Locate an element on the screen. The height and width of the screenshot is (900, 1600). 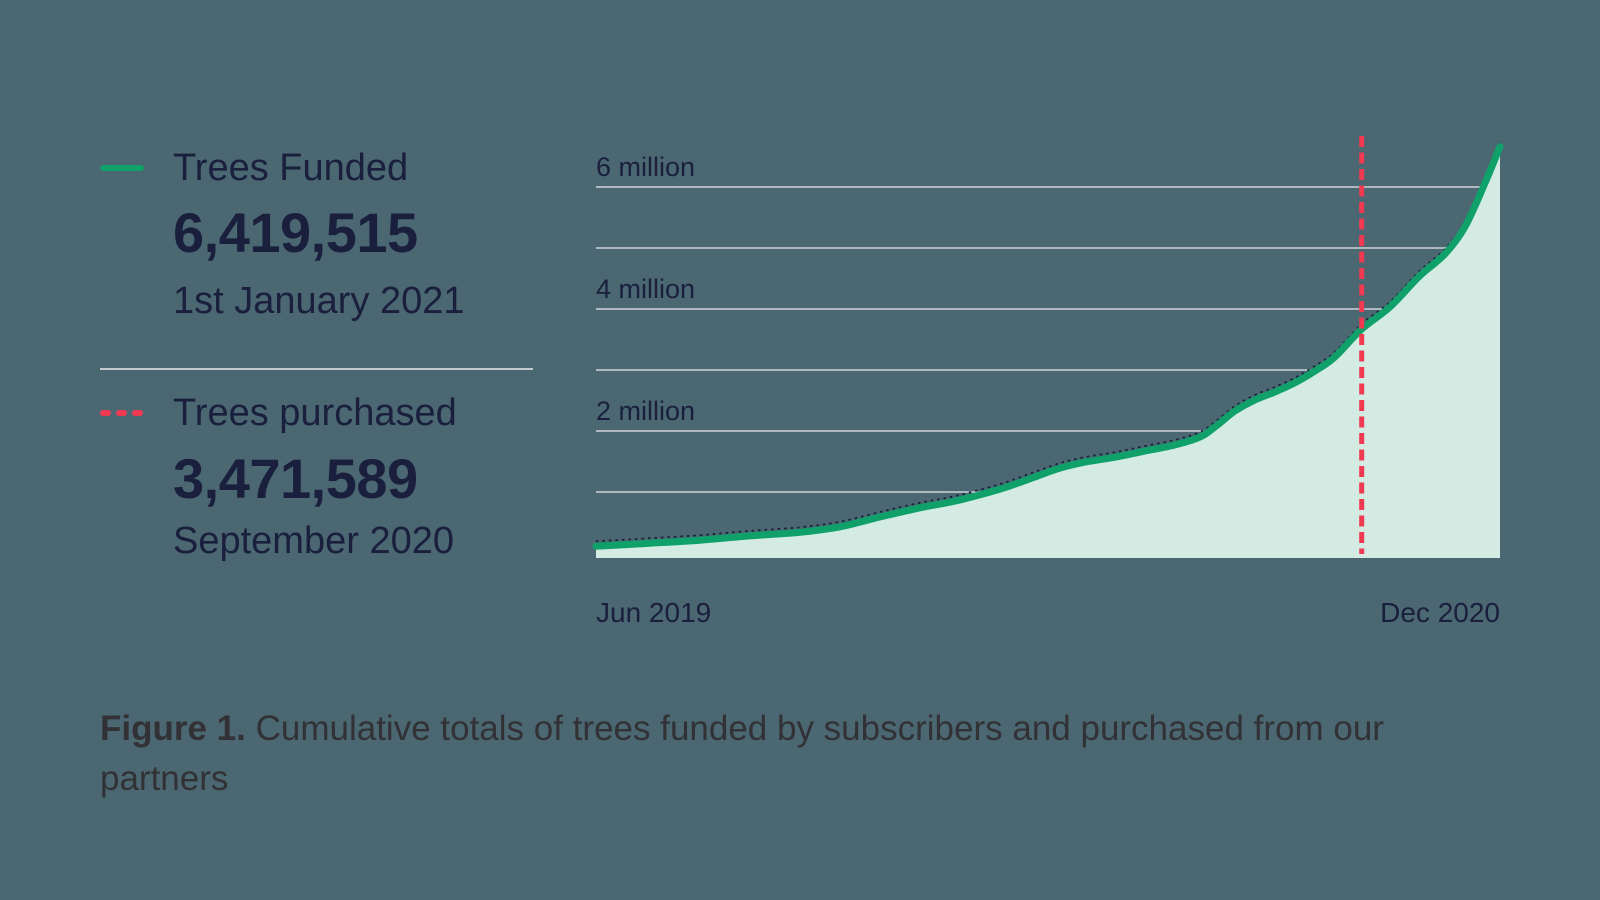
trees-purchased-dash-swatch is located at coordinates (122, 413).